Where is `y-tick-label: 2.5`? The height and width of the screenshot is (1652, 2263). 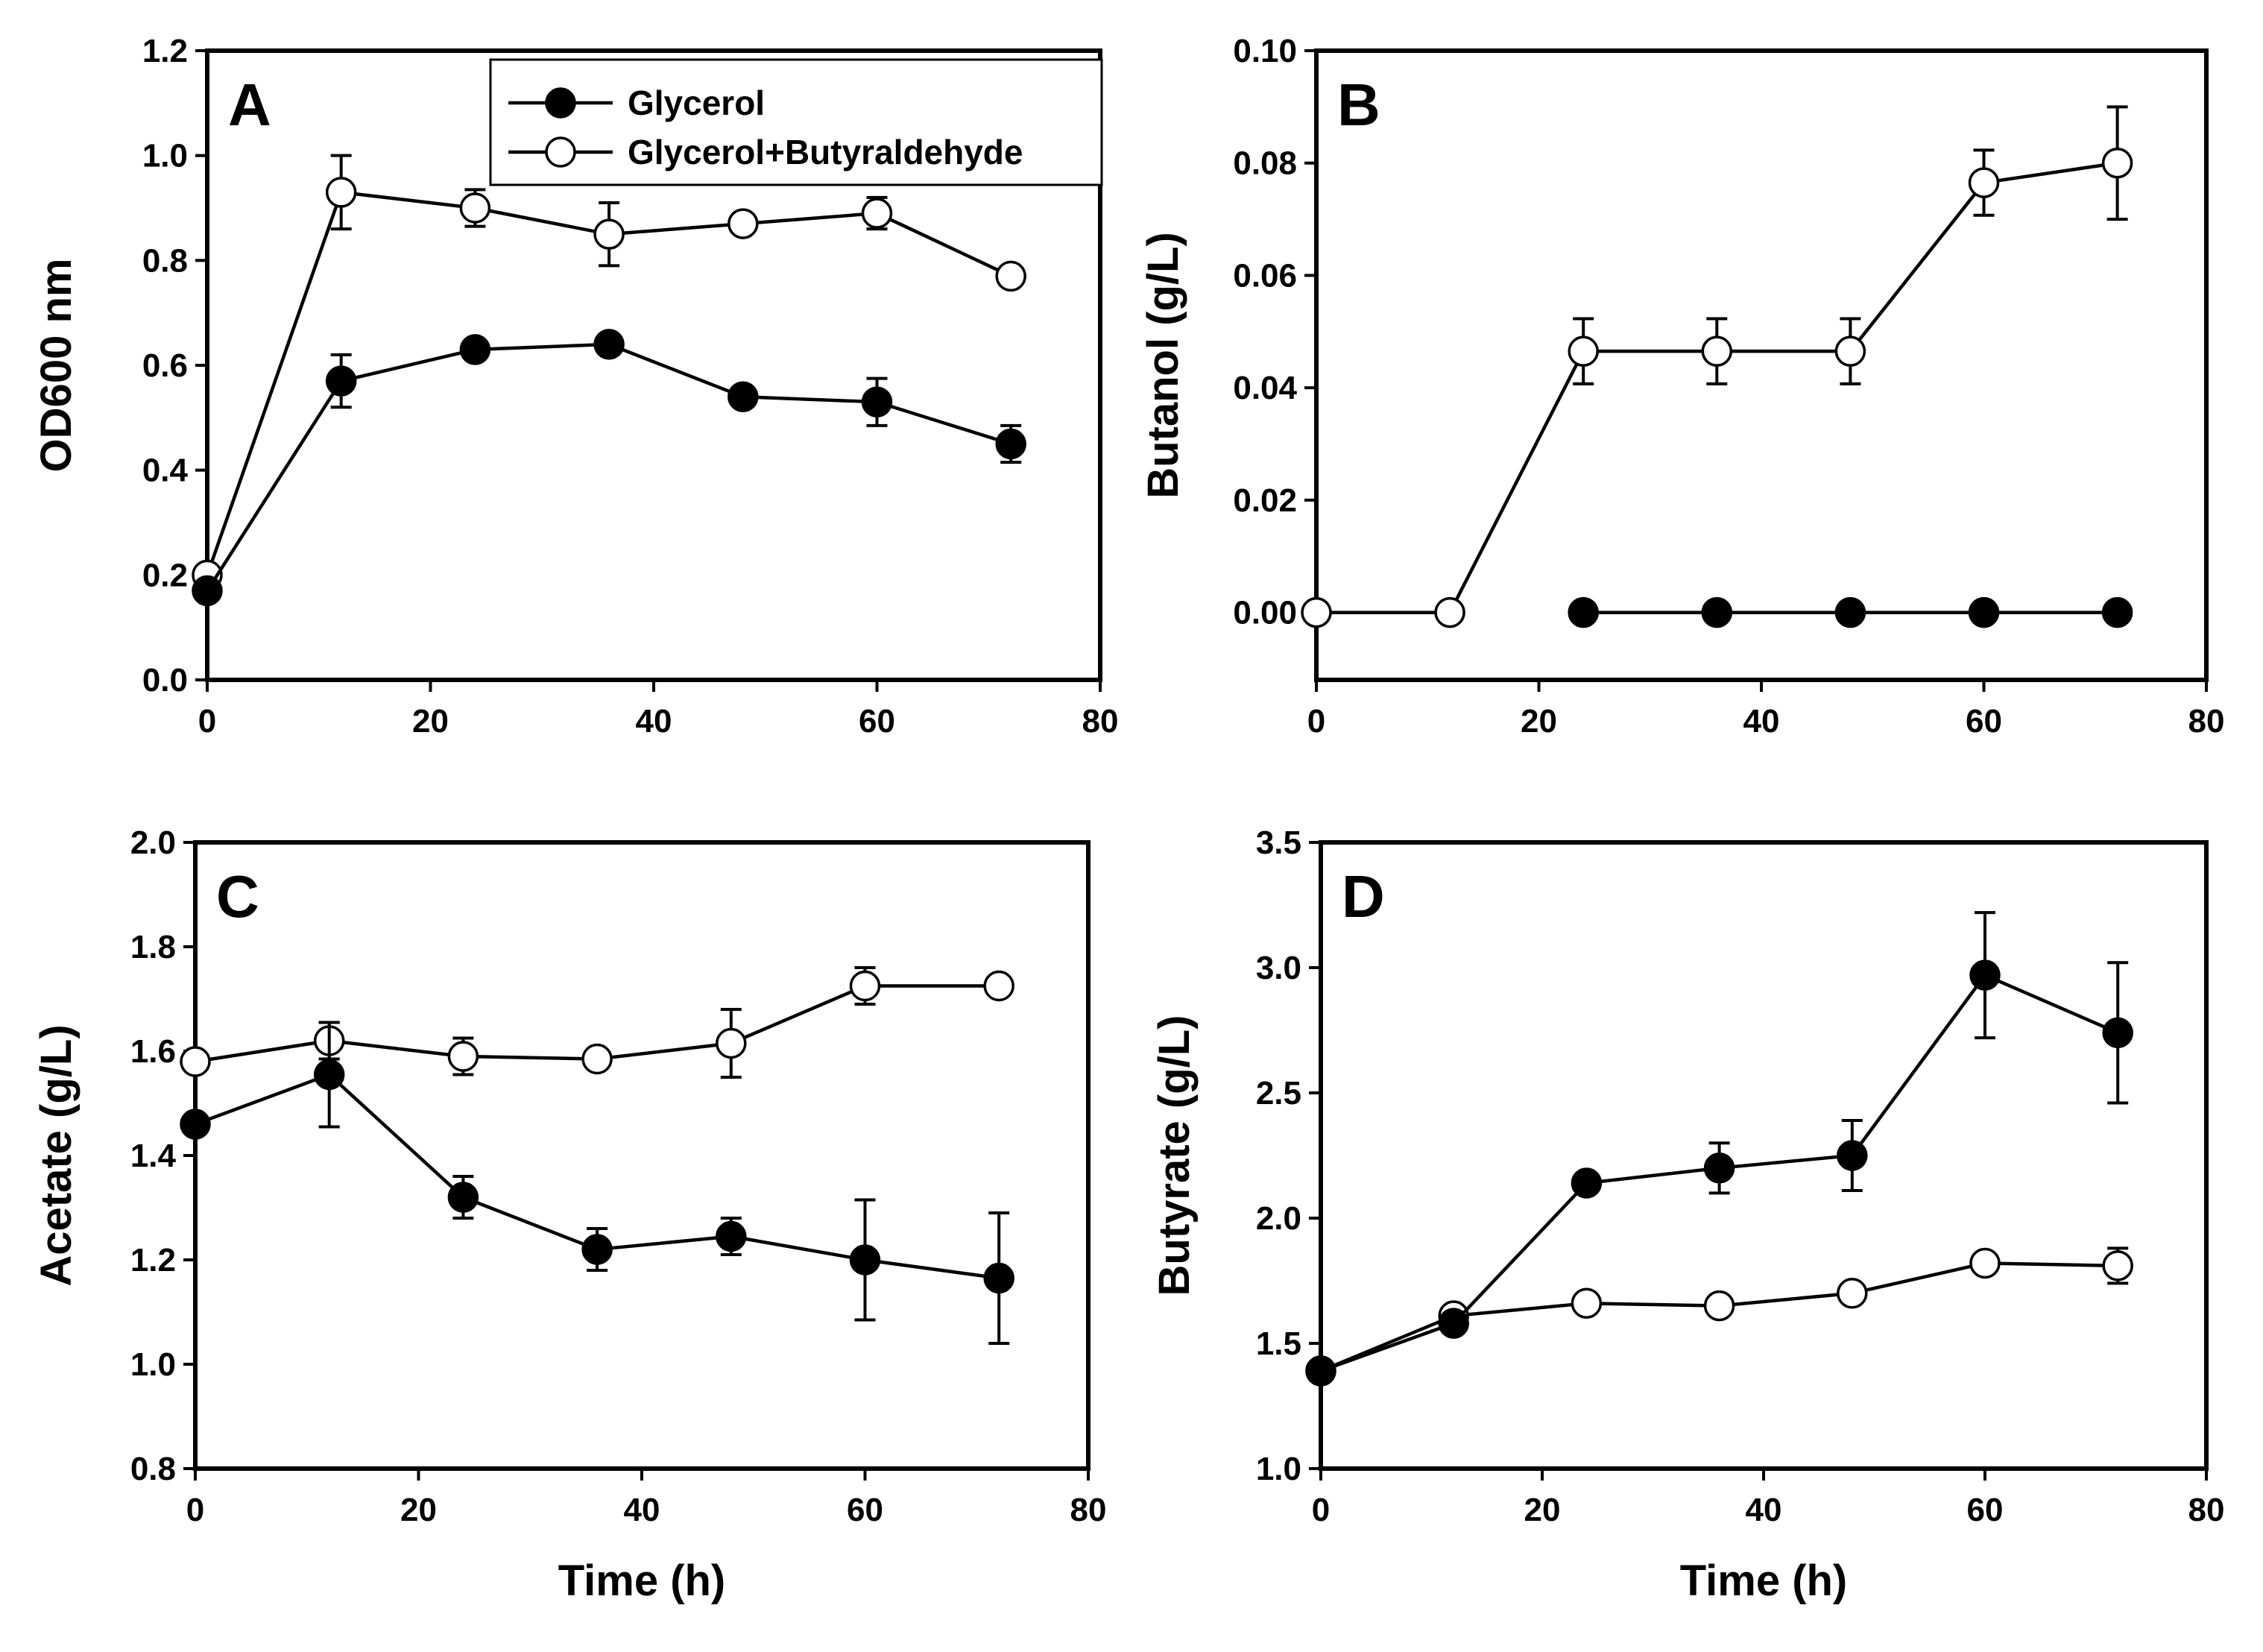 y-tick-label: 2.5 is located at coordinates (1278, 1093).